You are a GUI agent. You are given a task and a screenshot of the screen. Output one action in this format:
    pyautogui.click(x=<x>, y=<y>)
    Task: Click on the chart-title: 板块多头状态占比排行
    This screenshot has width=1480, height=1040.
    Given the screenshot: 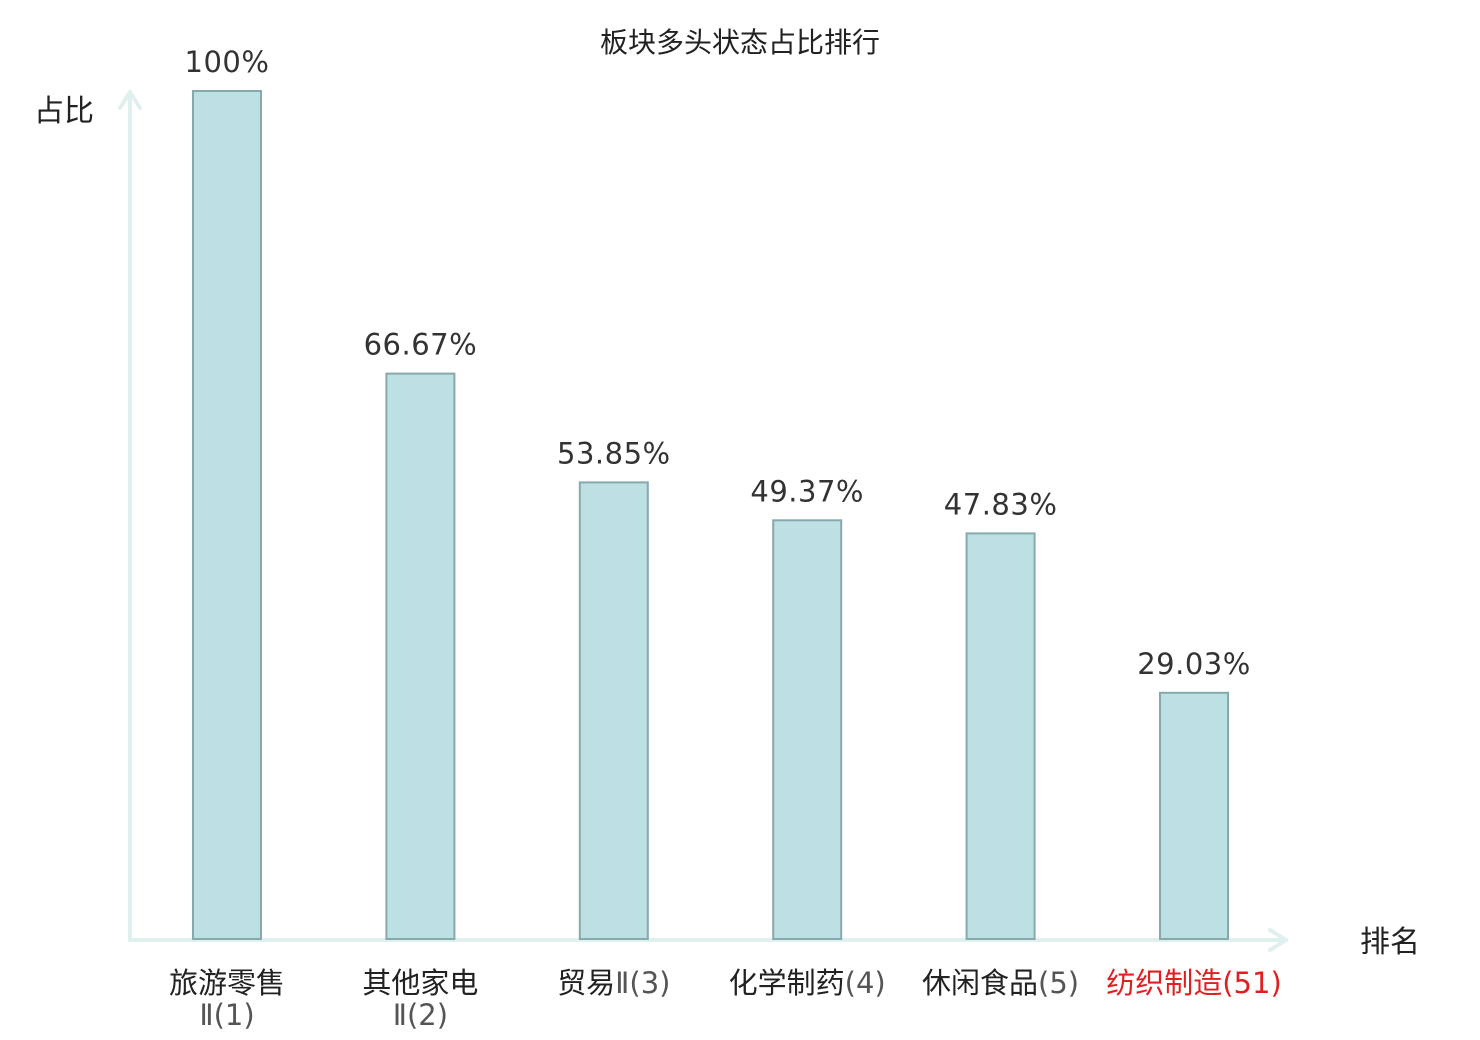 What is the action you would take?
    pyautogui.click(x=740, y=42)
    